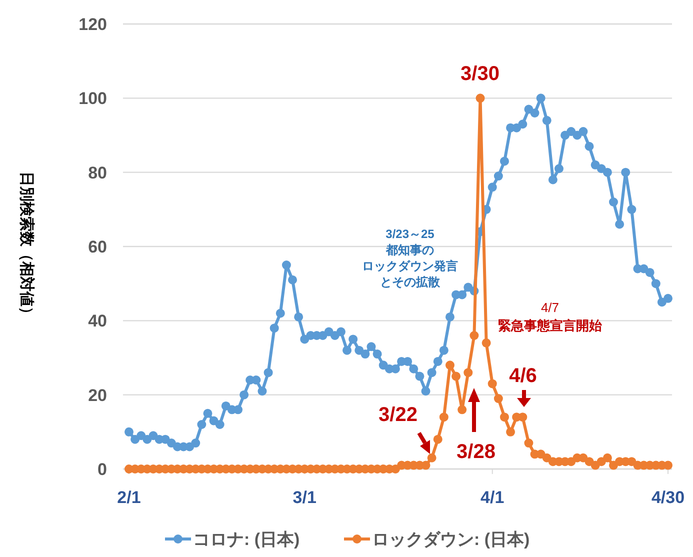 This screenshot has width=693, height=557. Describe the element at coordinates (550, 325) in the screenshot. I see `annotation: 緊急事態宣言開始` at that location.